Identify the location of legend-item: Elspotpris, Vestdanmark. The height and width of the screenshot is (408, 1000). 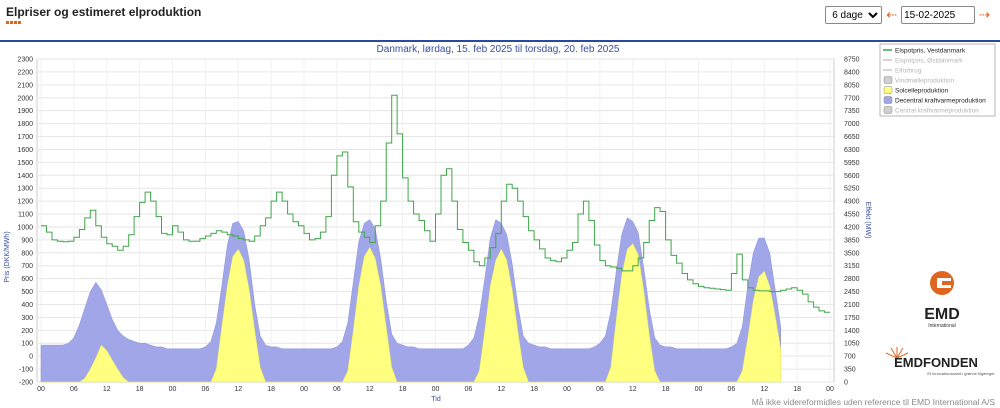
(924, 51).